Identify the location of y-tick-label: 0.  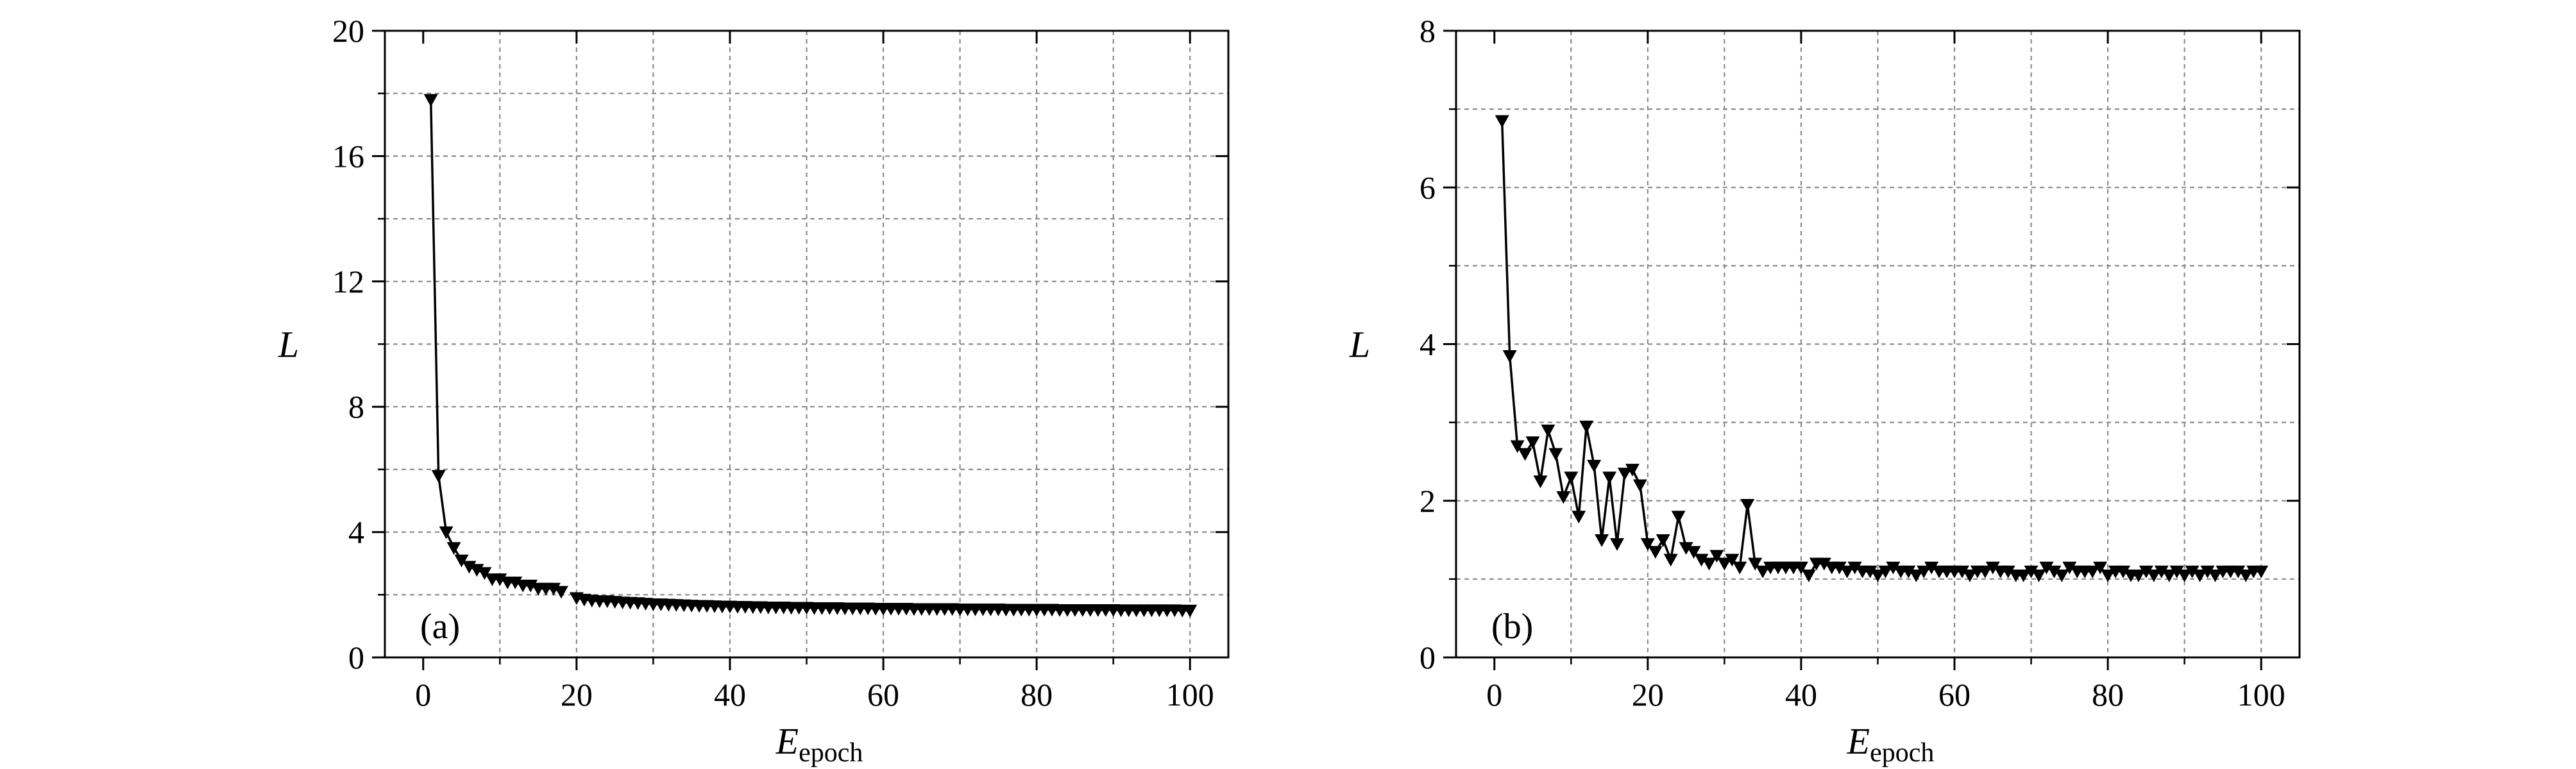
(1427, 657).